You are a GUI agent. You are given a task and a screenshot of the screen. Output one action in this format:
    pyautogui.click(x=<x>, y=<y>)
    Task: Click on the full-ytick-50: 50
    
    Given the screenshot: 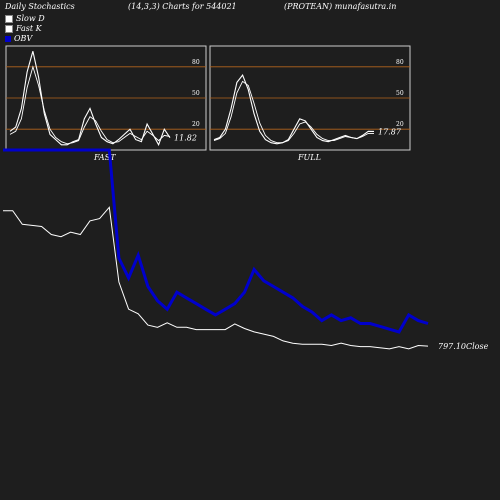 What is the action you would take?
    pyautogui.click(x=400, y=93)
    